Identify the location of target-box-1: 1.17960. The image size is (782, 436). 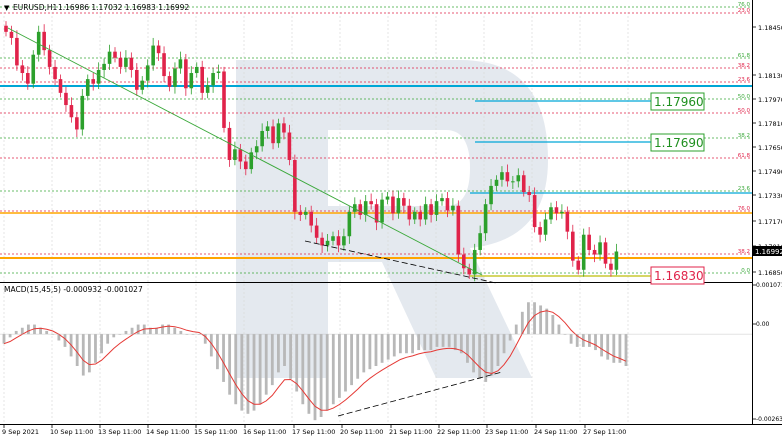
(677, 101).